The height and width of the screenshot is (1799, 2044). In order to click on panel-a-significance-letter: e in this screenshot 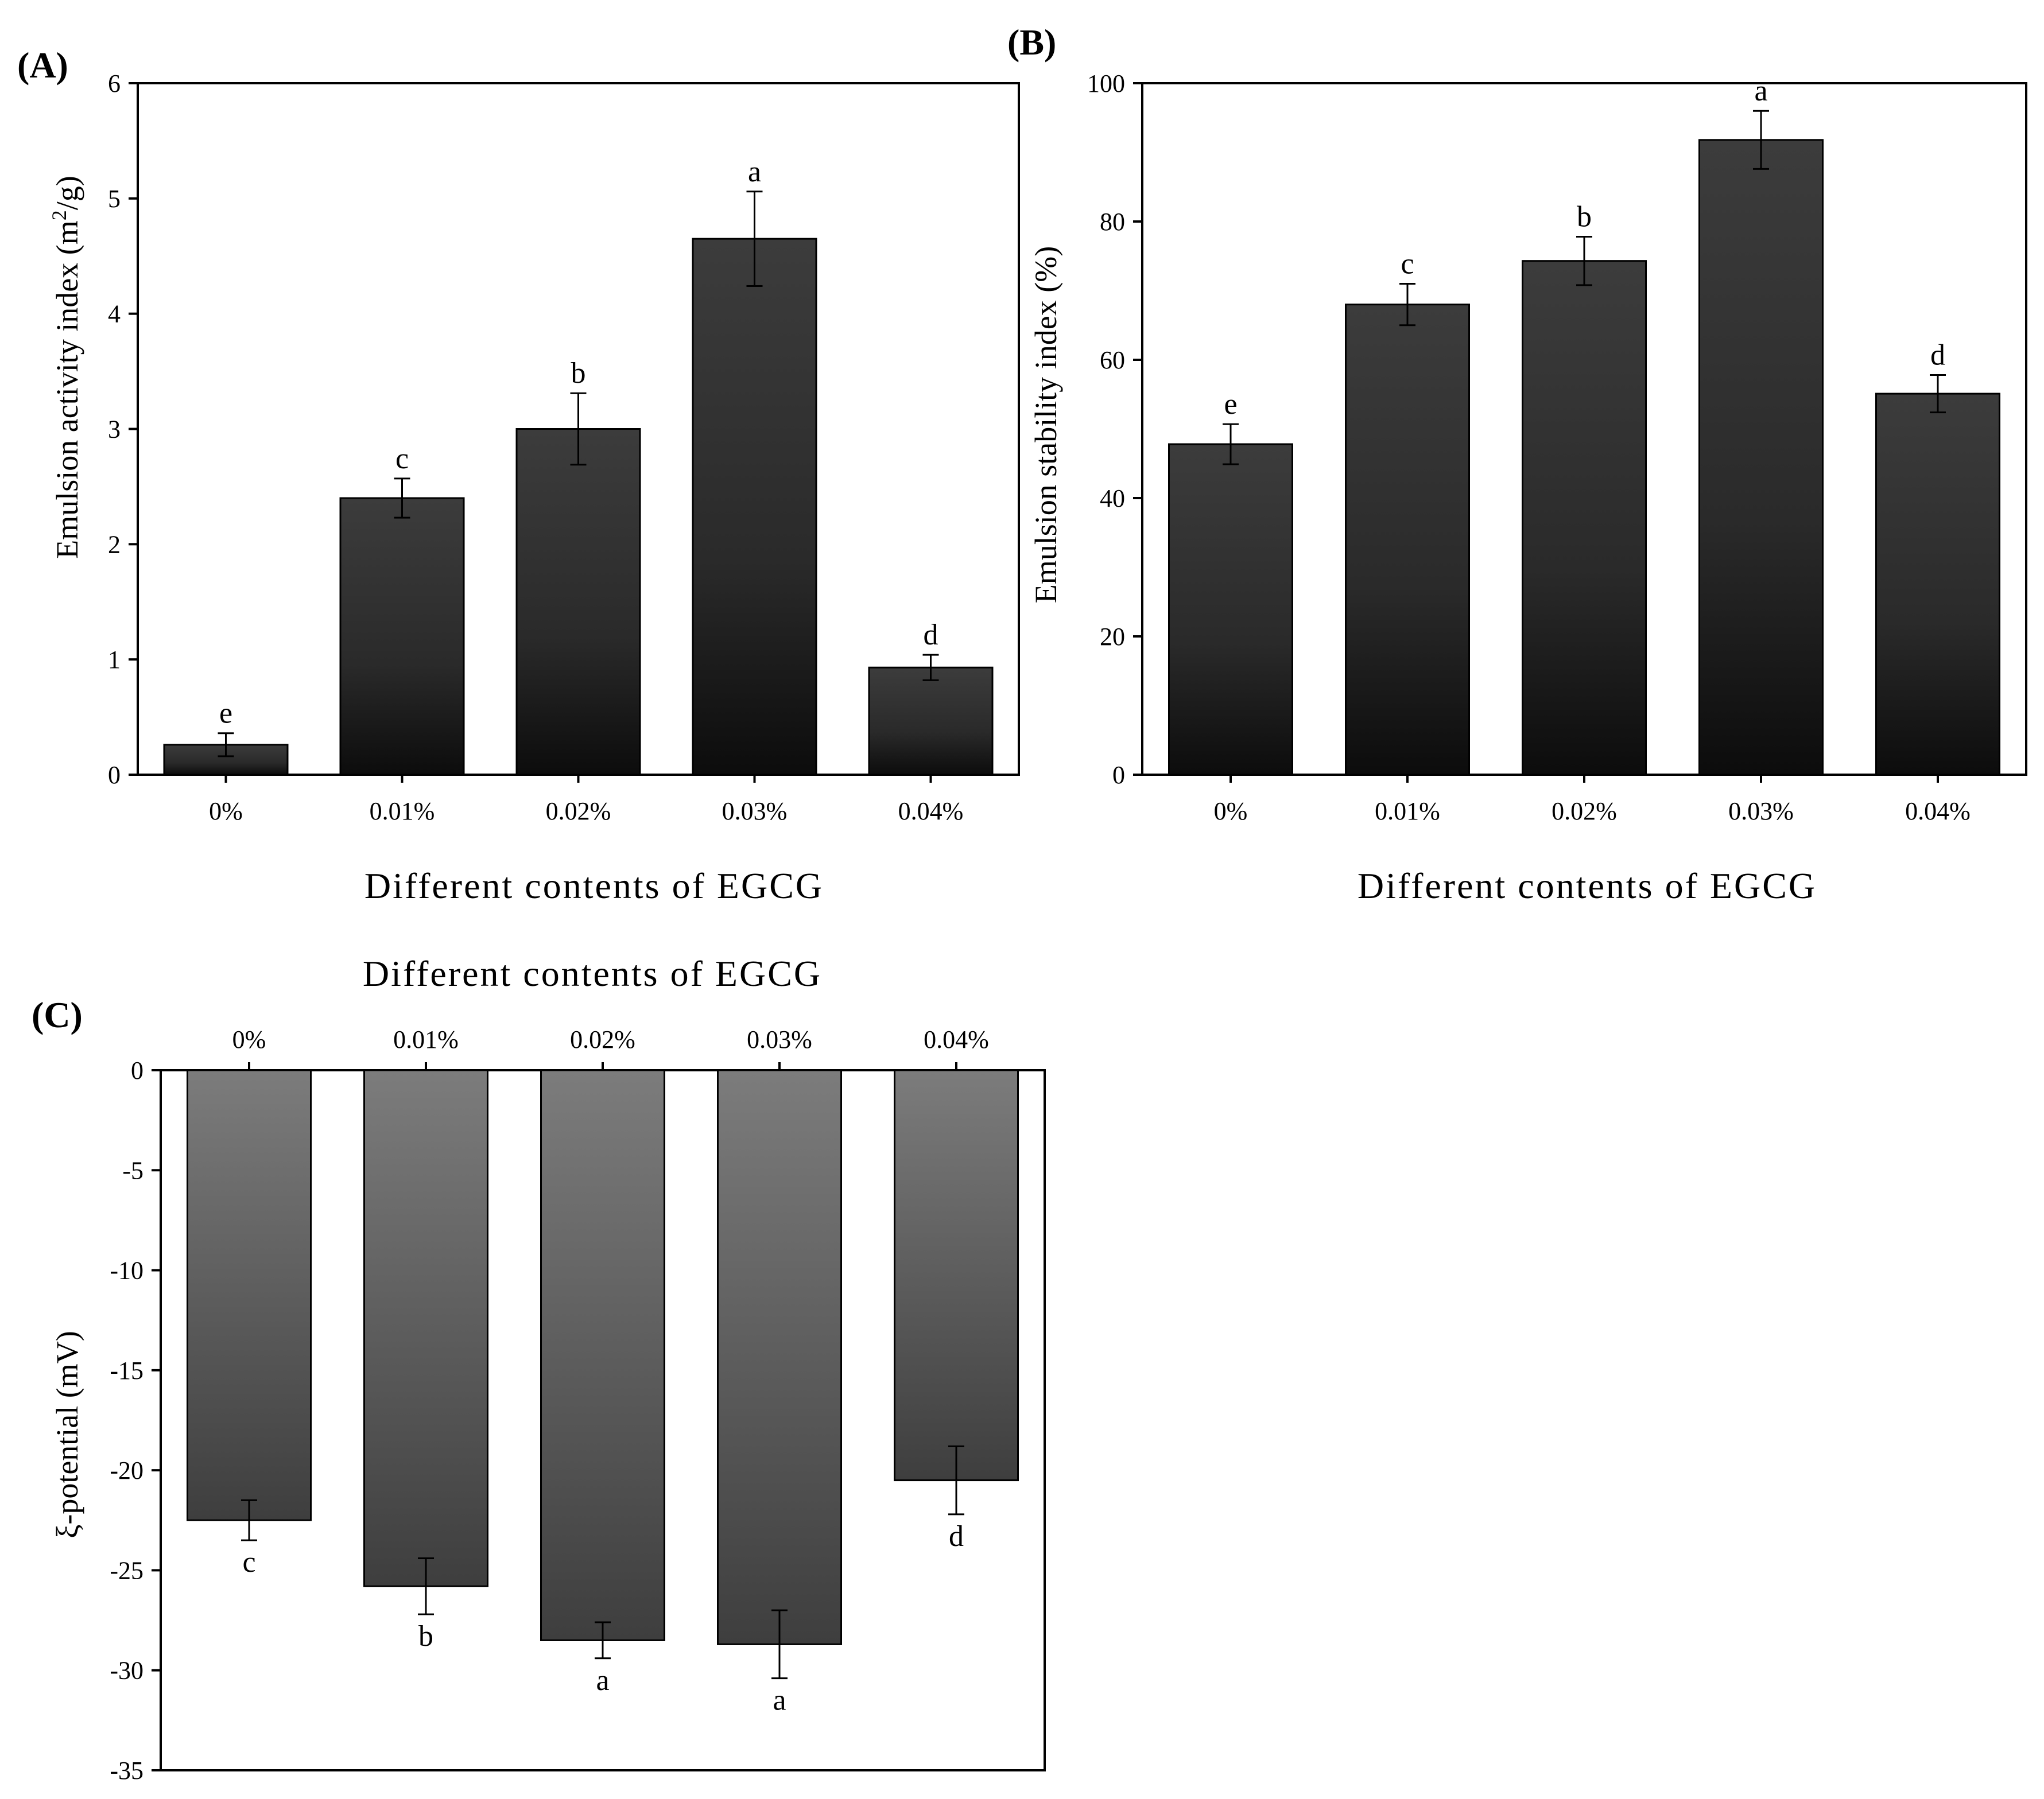, I will do `click(225, 713)`.